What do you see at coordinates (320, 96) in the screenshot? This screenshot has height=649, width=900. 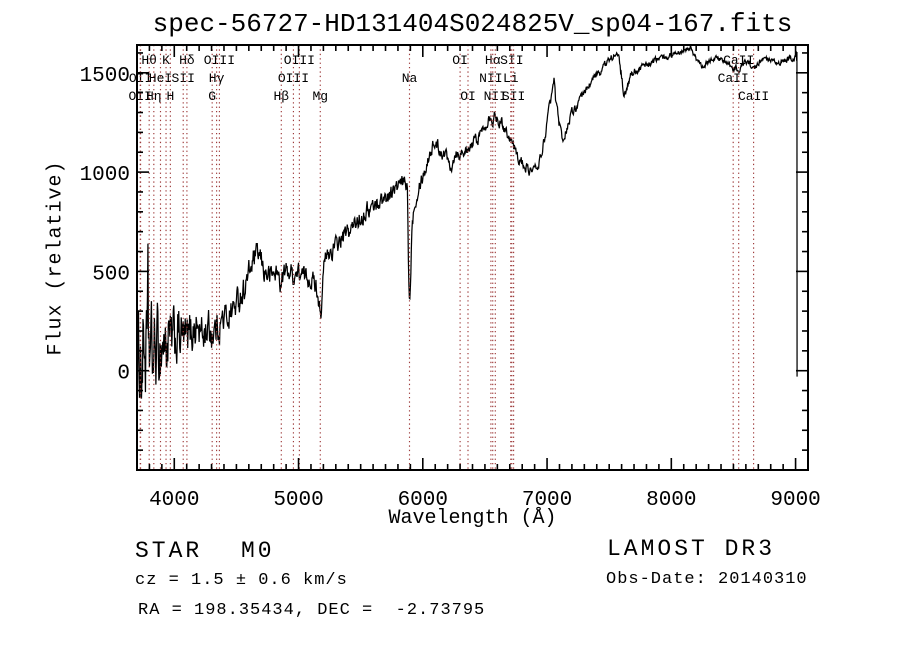 I see `spectral-line-label: Mg` at bounding box center [320, 96].